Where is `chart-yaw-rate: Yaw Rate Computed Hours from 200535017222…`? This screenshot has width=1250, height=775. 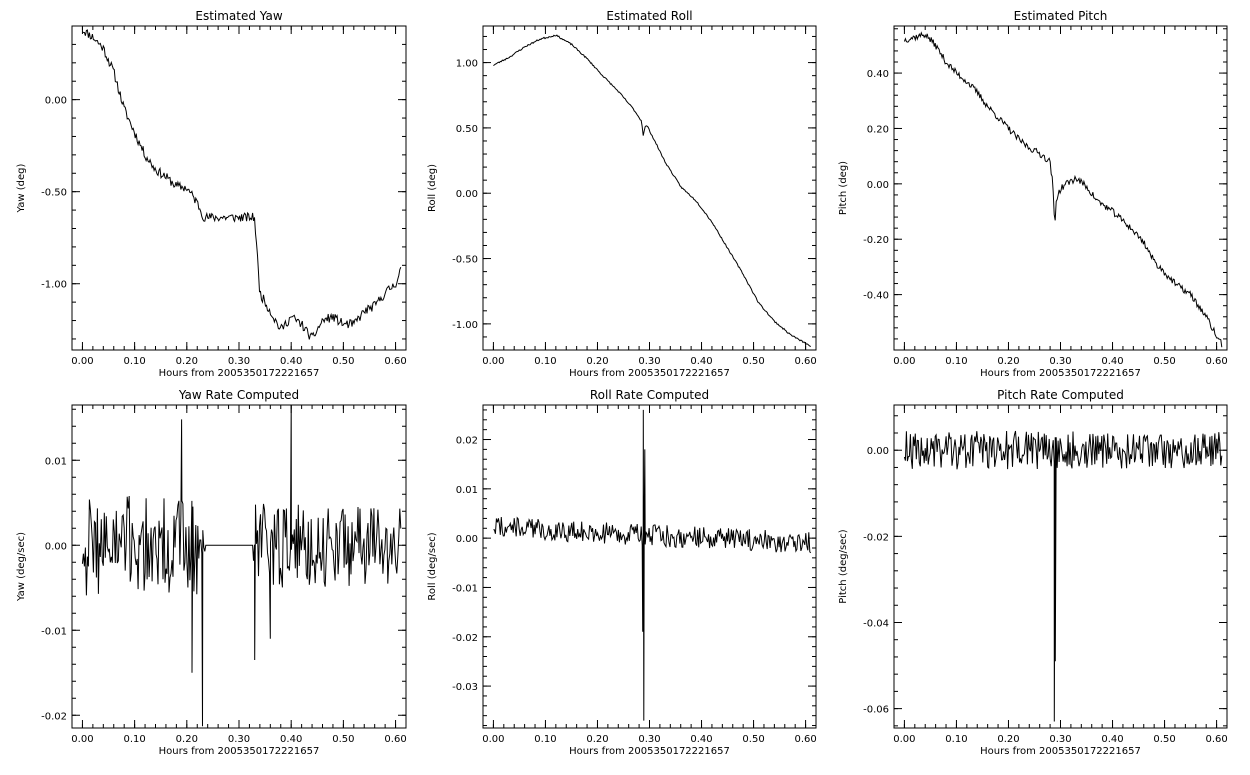
chart-yaw-rate: Yaw Rate Computed Hours from 200535017222… is located at coordinates (211, 572).